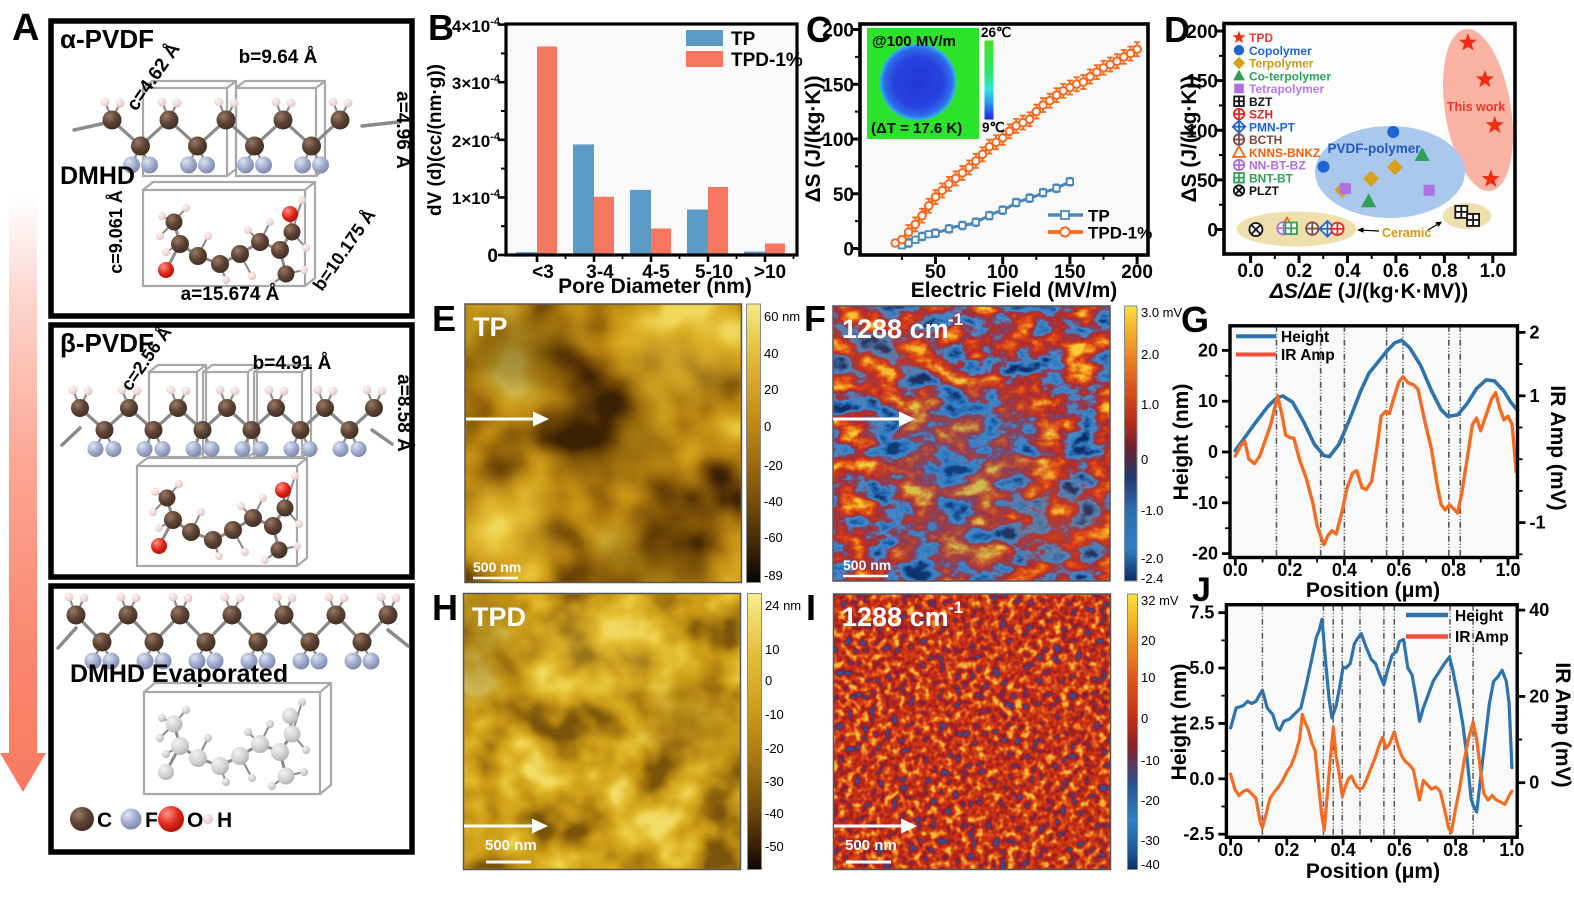 The height and width of the screenshot is (901, 1574). Describe the element at coordinates (441, 27) in the screenshot. I see `svg-text: B` at that location.